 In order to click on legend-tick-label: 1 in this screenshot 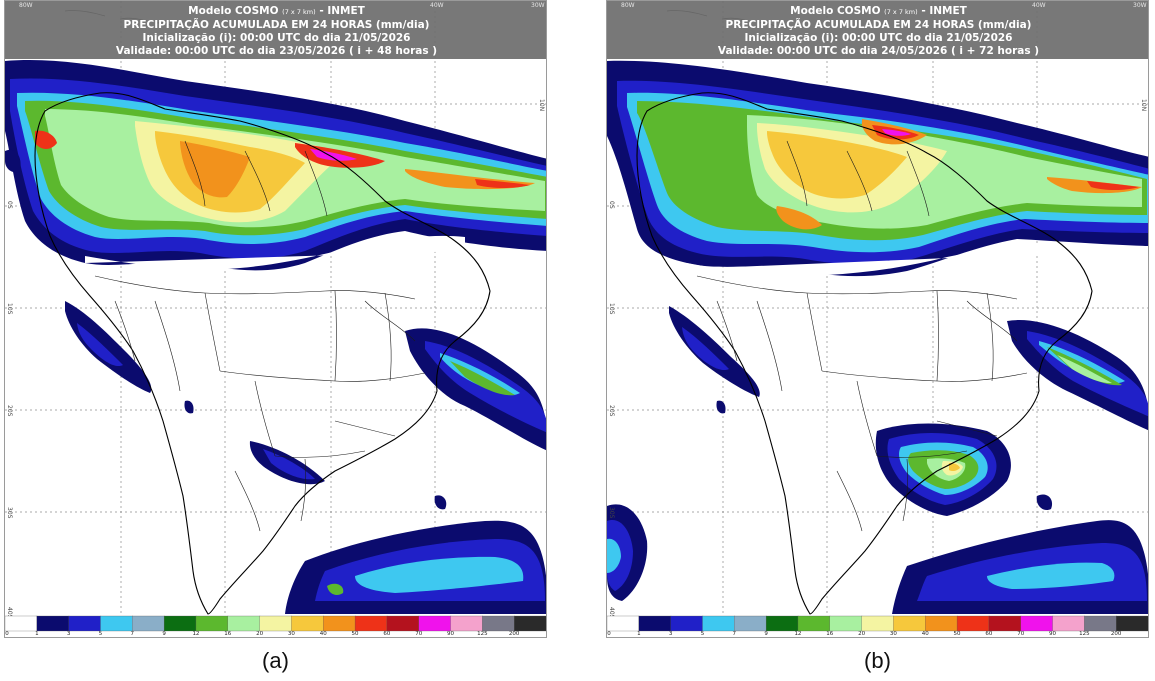, I will do `click(37, 634)`.